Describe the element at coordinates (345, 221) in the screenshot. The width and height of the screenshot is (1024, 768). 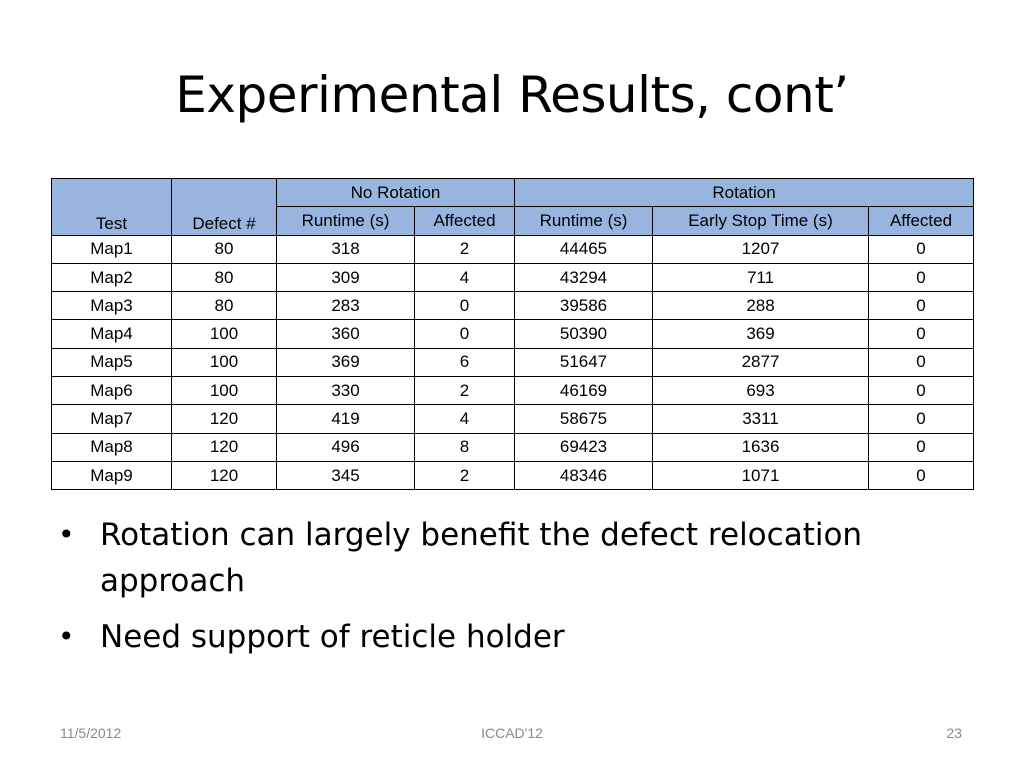
I see `col-header-nr-runtime: Runtime (s)` at that location.